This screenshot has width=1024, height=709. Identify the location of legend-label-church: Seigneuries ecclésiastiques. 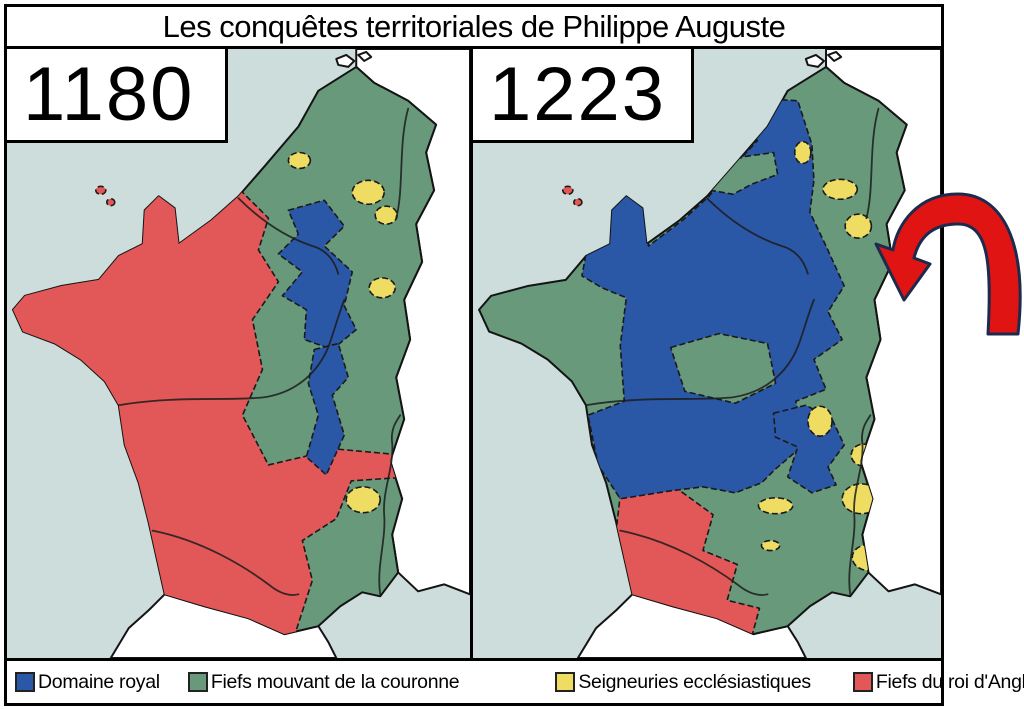
(694, 681).